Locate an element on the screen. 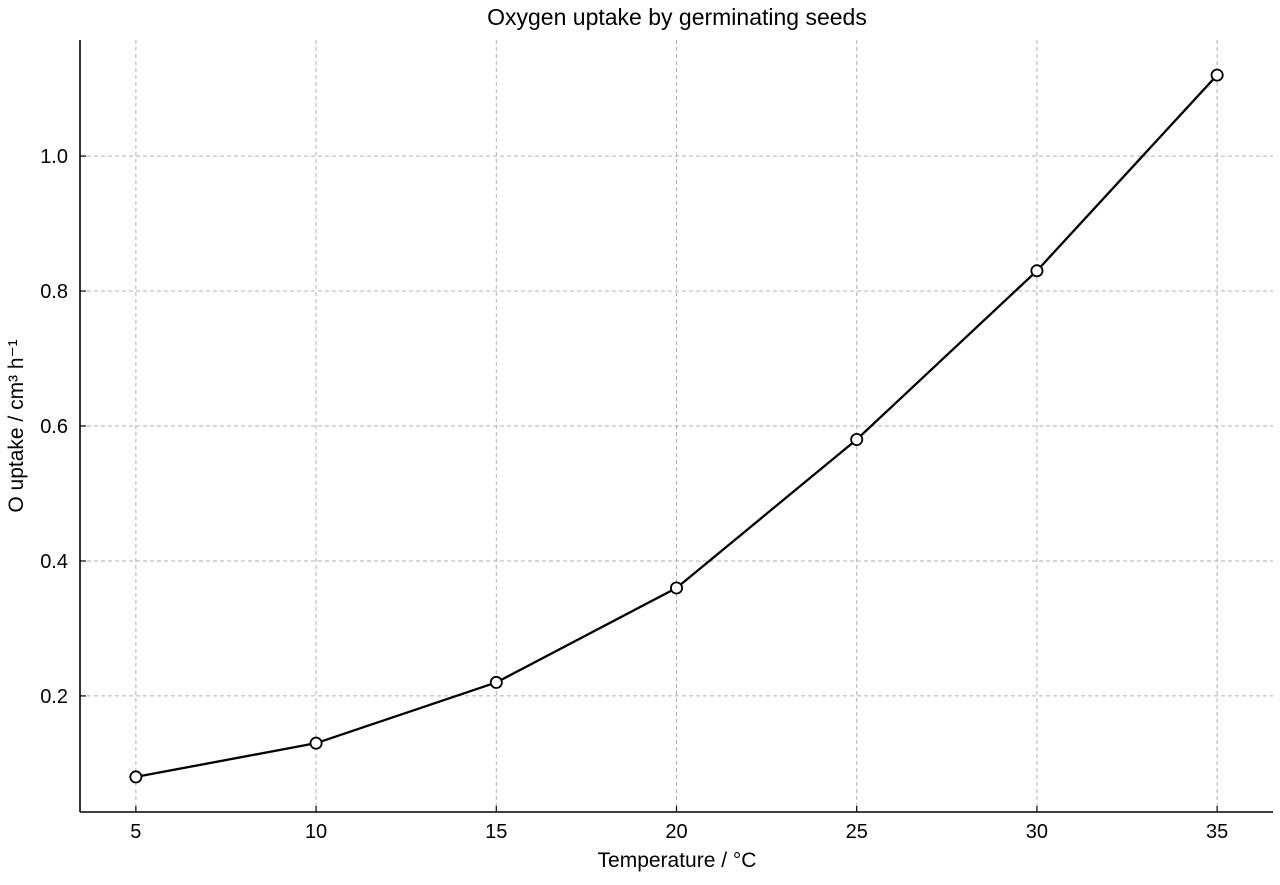 The height and width of the screenshot is (885, 1280). x-tick-label-4: 25 is located at coordinates (857, 832).